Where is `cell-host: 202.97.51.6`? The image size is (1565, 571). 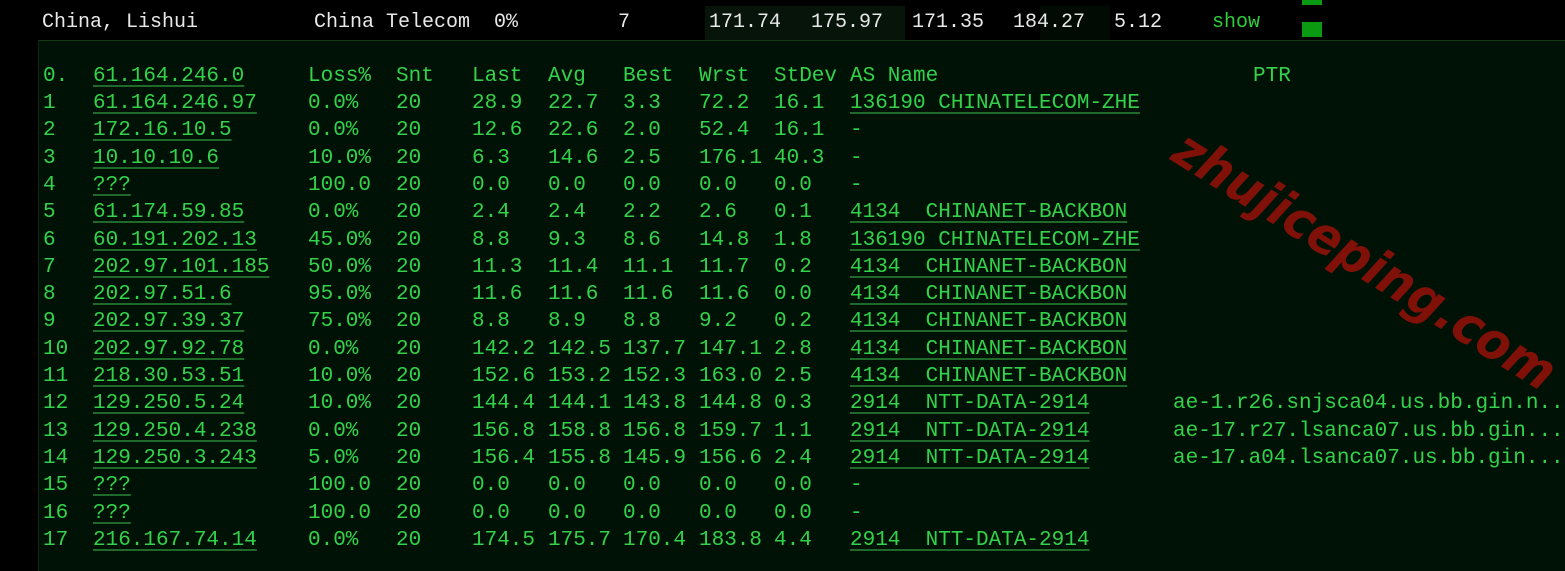 cell-host: 202.97.51.6 is located at coordinates (162, 295).